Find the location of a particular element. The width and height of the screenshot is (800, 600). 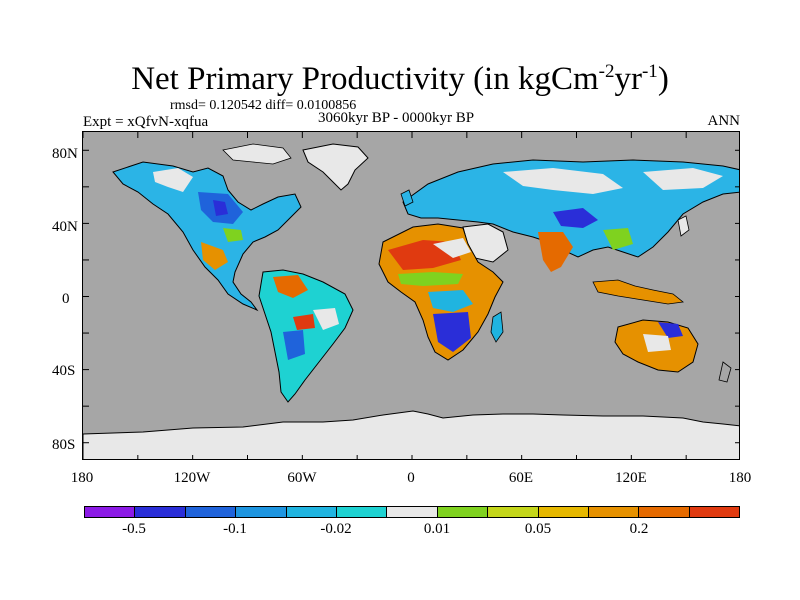

experiment-label: Expt = xQfvN-xqfua is located at coordinates (146, 122).